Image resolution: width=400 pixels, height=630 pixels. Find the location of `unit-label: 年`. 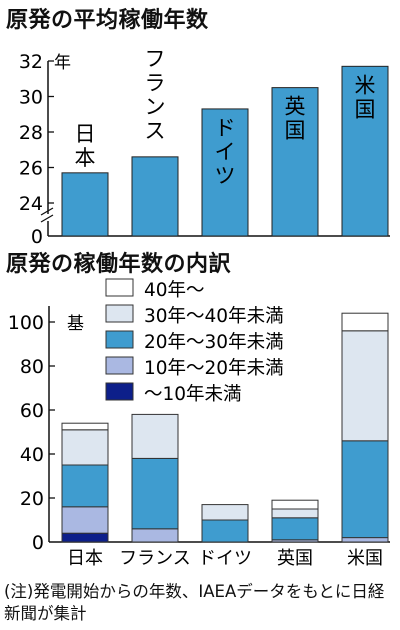

unit-label: 年 is located at coordinates (62, 63).